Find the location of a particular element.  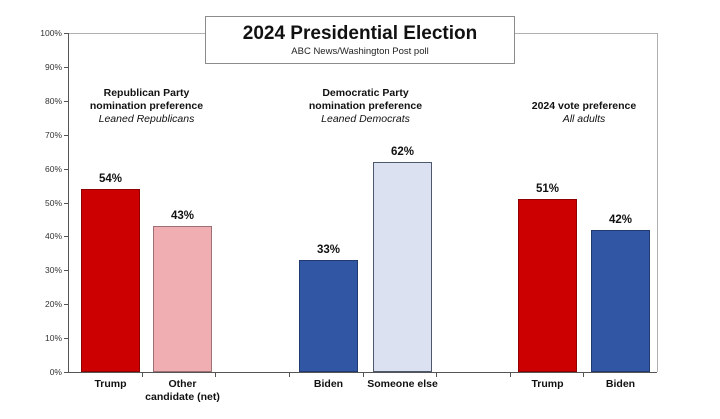

y-axis-tick-label: 0% is located at coordinates (55, 372).